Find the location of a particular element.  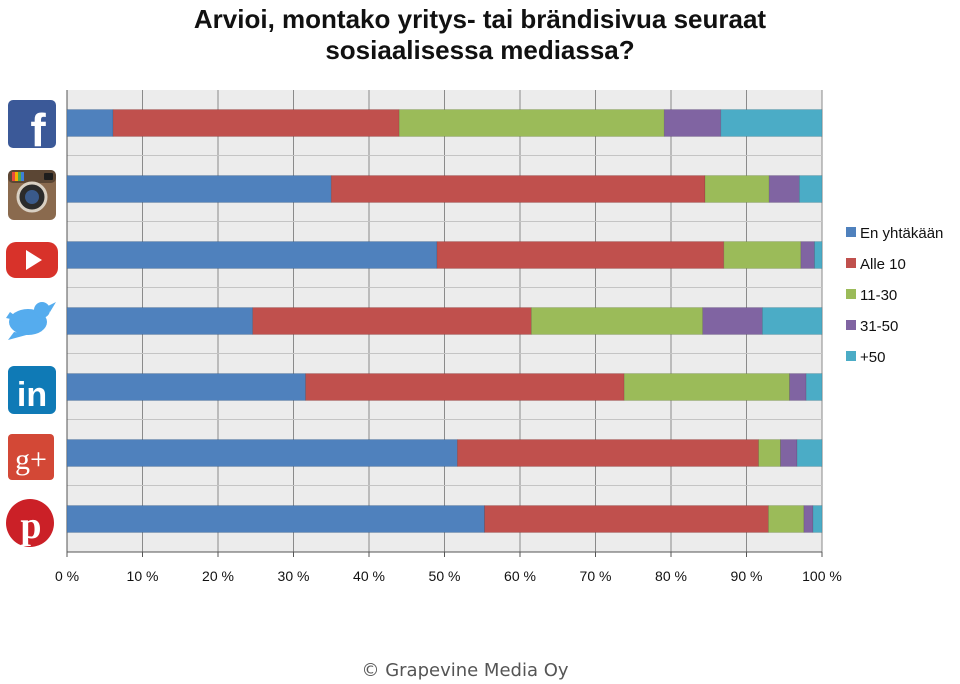

pinterest-icon: p is located at coordinates (30, 523).